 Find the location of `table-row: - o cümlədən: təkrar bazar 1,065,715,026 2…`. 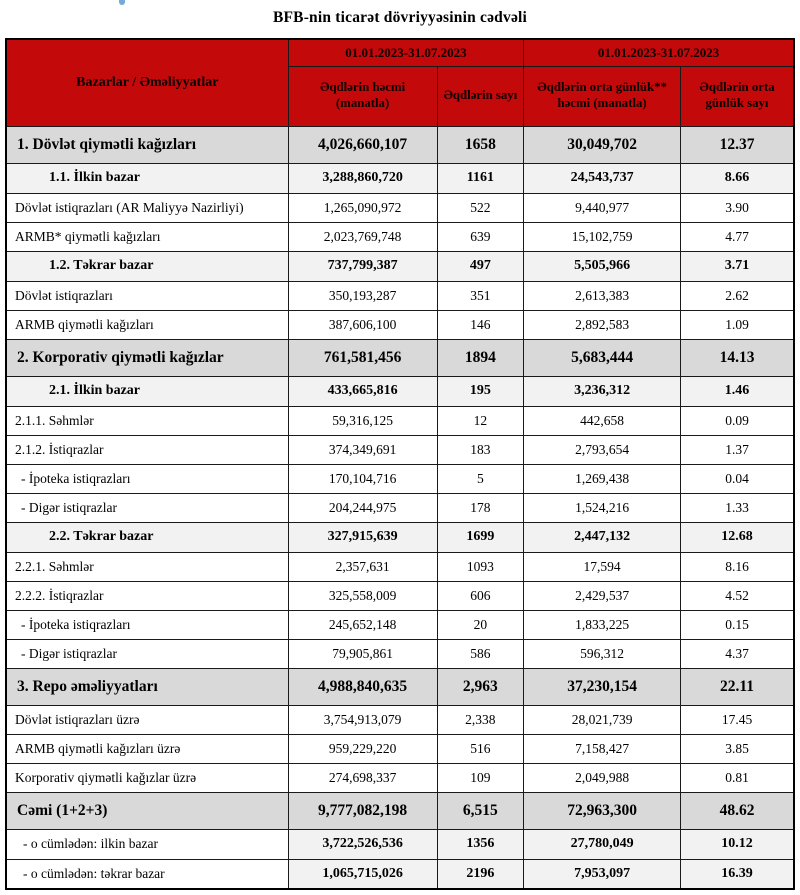

table-row: - o cümlədən: təkrar bazar 1,065,715,026 2… is located at coordinates (400, 874).